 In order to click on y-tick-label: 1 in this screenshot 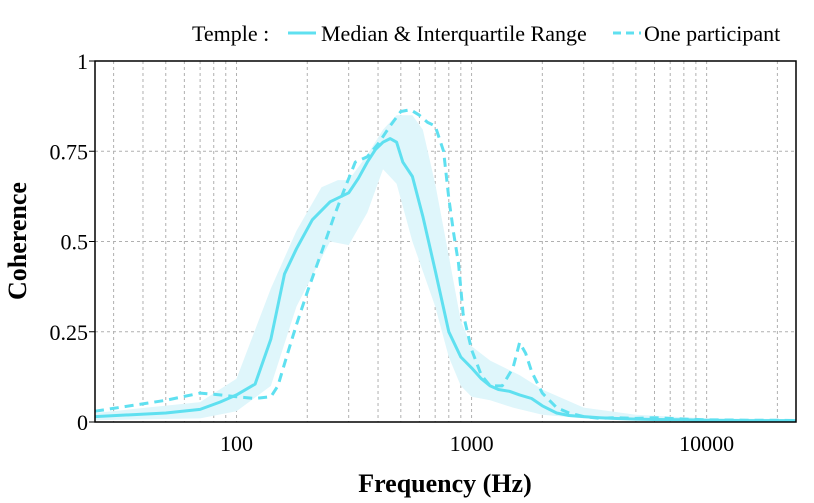, I will do `click(82, 61)`.